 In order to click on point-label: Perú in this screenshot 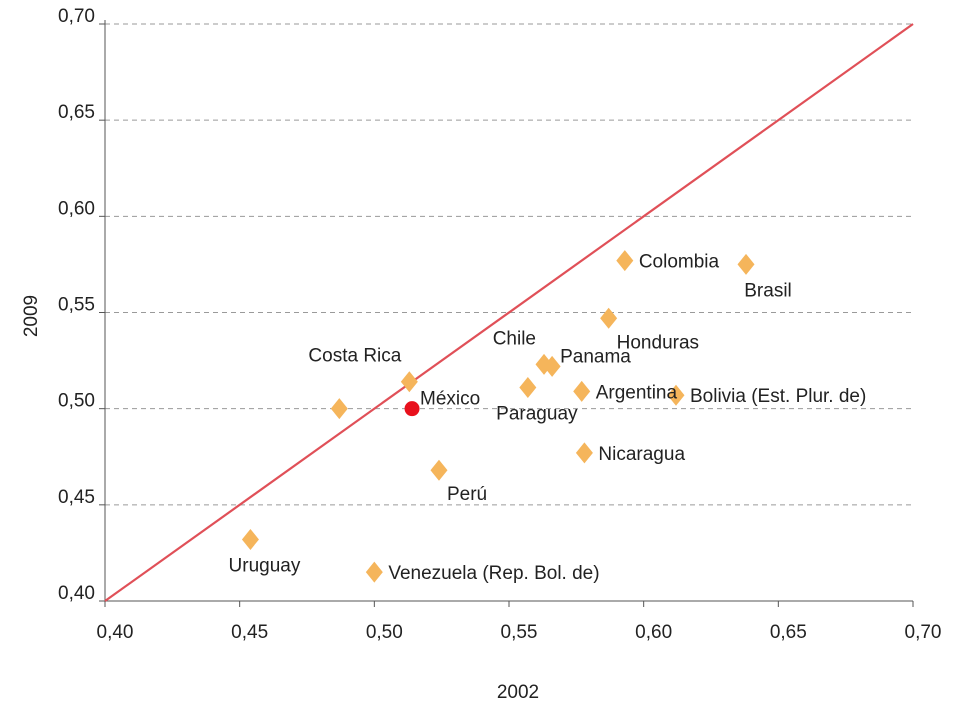, I will do `click(467, 494)`.